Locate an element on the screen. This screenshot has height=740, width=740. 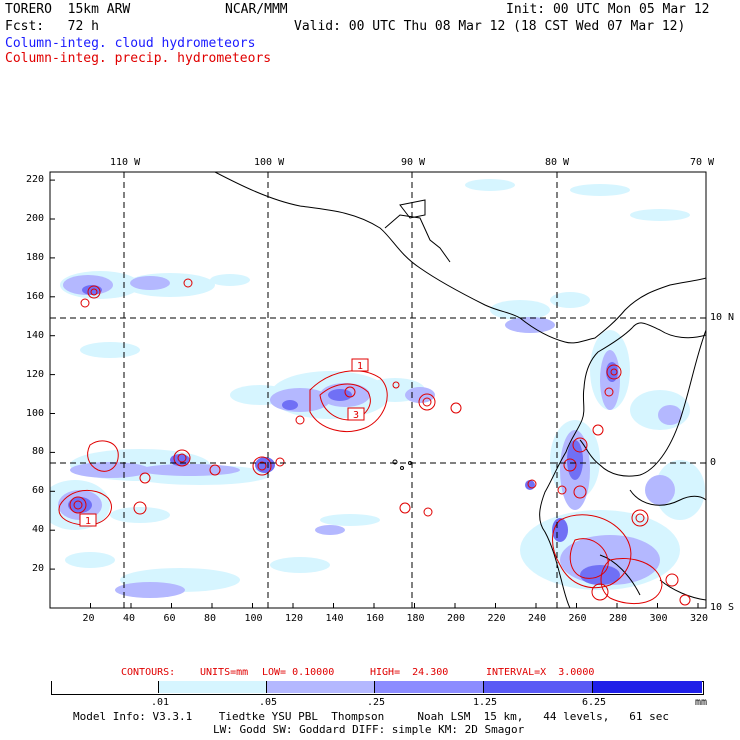
x-tick-label: 280 is located at coordinates (618, 618).